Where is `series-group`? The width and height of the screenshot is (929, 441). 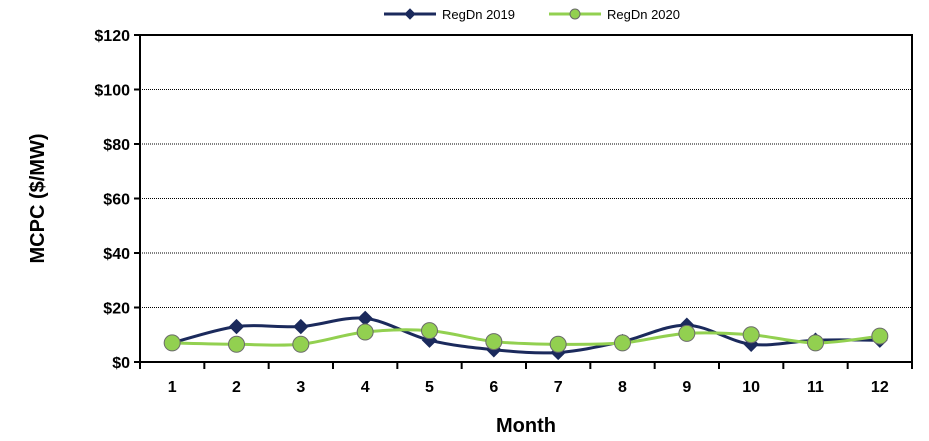 series-group is located at coordinates (526, 335).